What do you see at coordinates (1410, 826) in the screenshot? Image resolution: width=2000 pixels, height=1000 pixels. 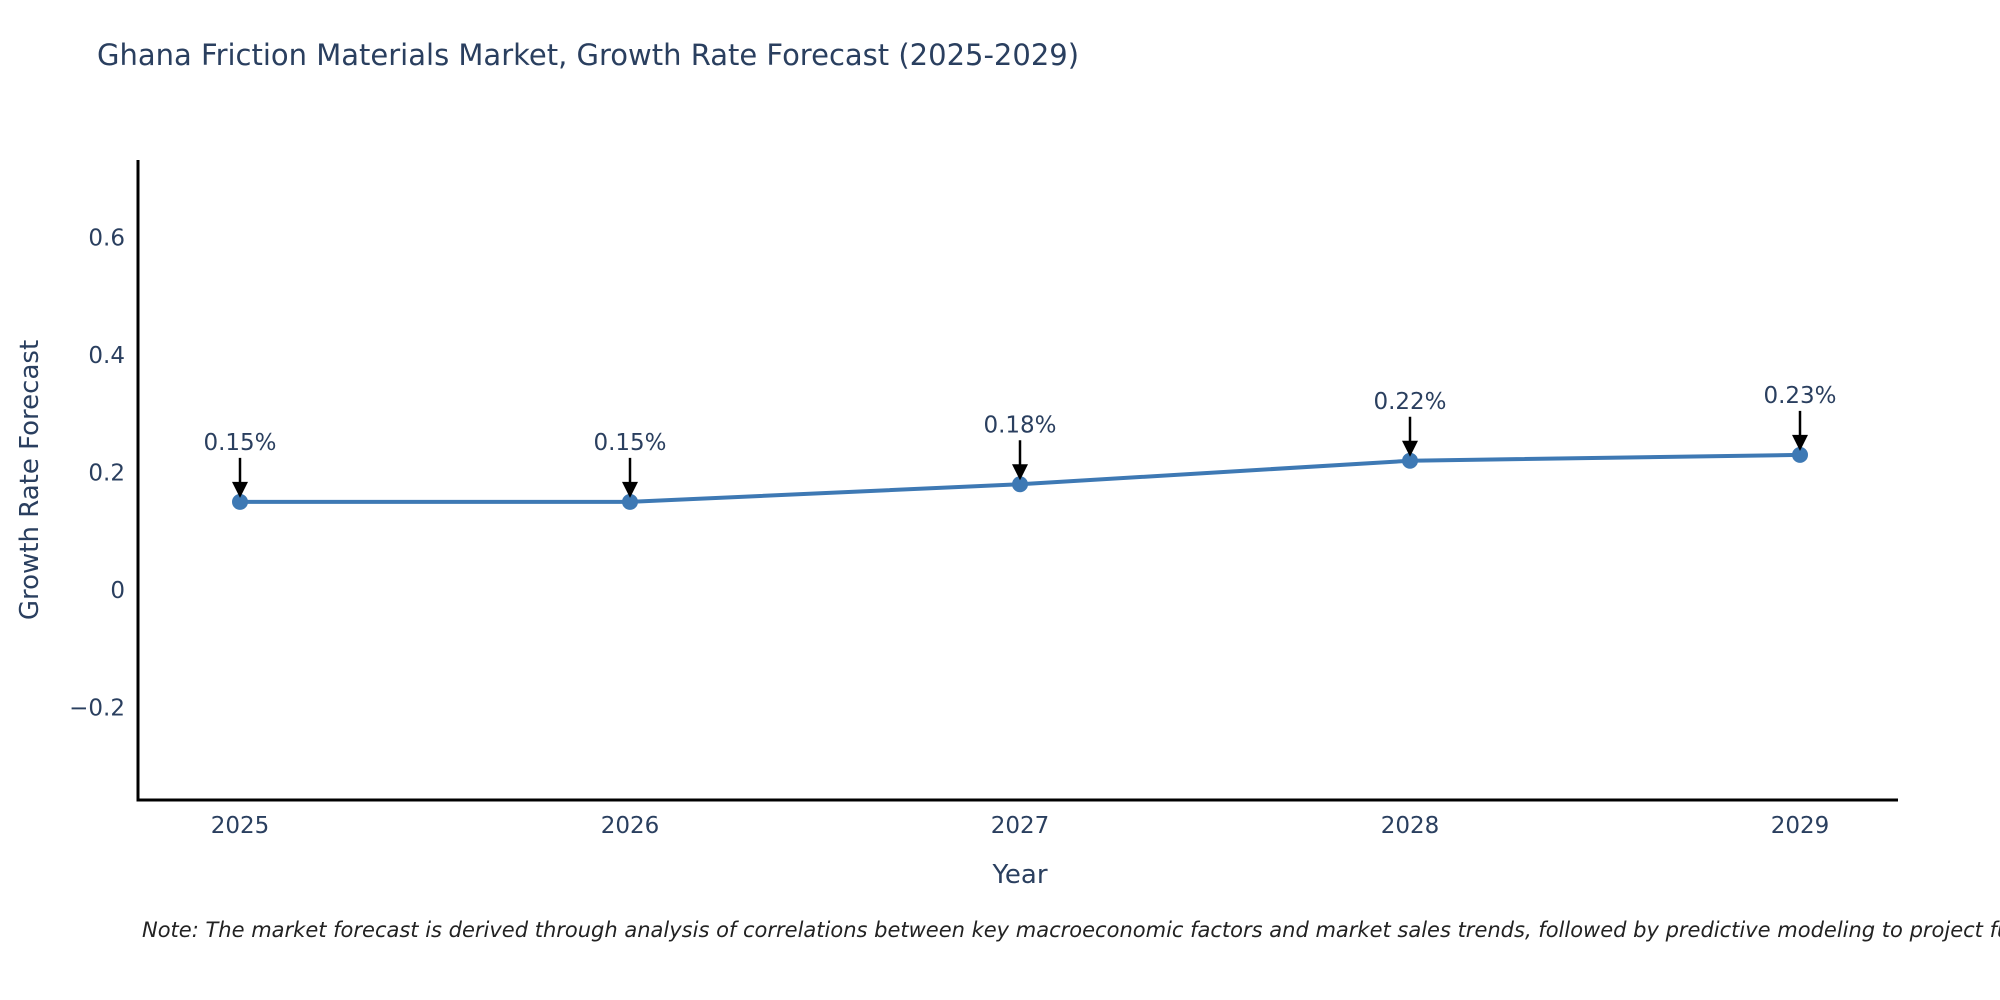 I see `x-tick-label: 2028` at bounding box center [1410, 826].